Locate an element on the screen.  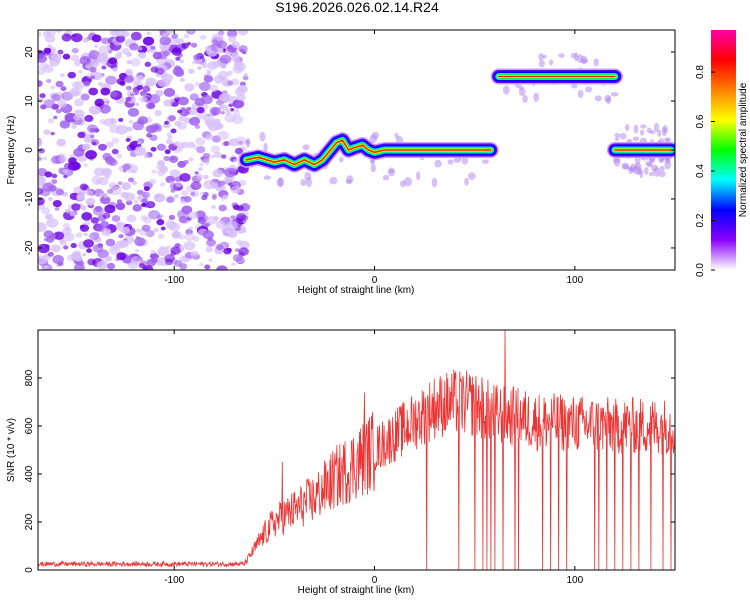
x-tick-label: 100 is located at coordinates (574, 580).